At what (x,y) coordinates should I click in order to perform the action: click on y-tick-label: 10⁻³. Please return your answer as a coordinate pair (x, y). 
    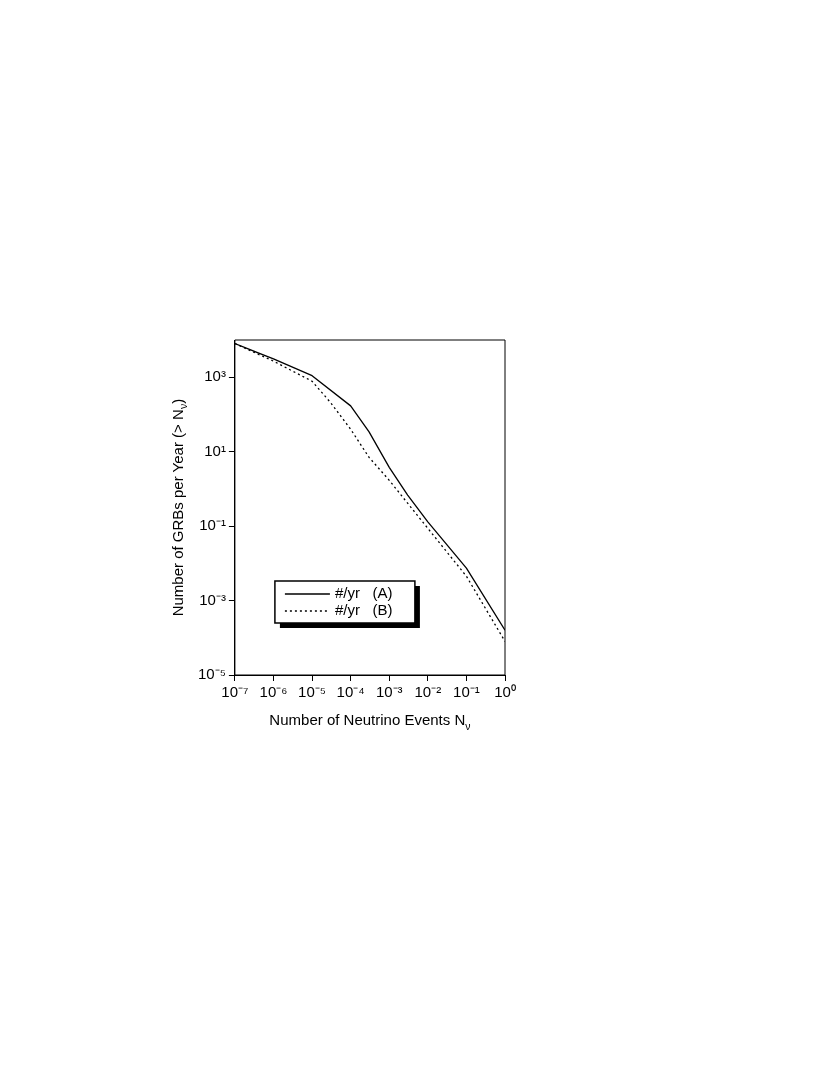
    Looking at the image, I should click on (212, 599).